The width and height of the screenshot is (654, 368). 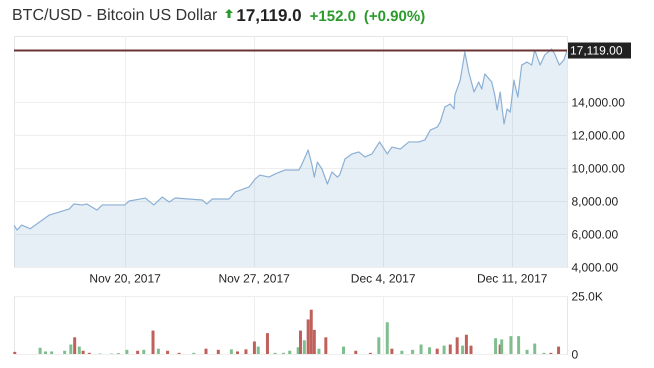 I want to click on x-tick-label: Nov 20, 2017, so click(x=125, y=279).